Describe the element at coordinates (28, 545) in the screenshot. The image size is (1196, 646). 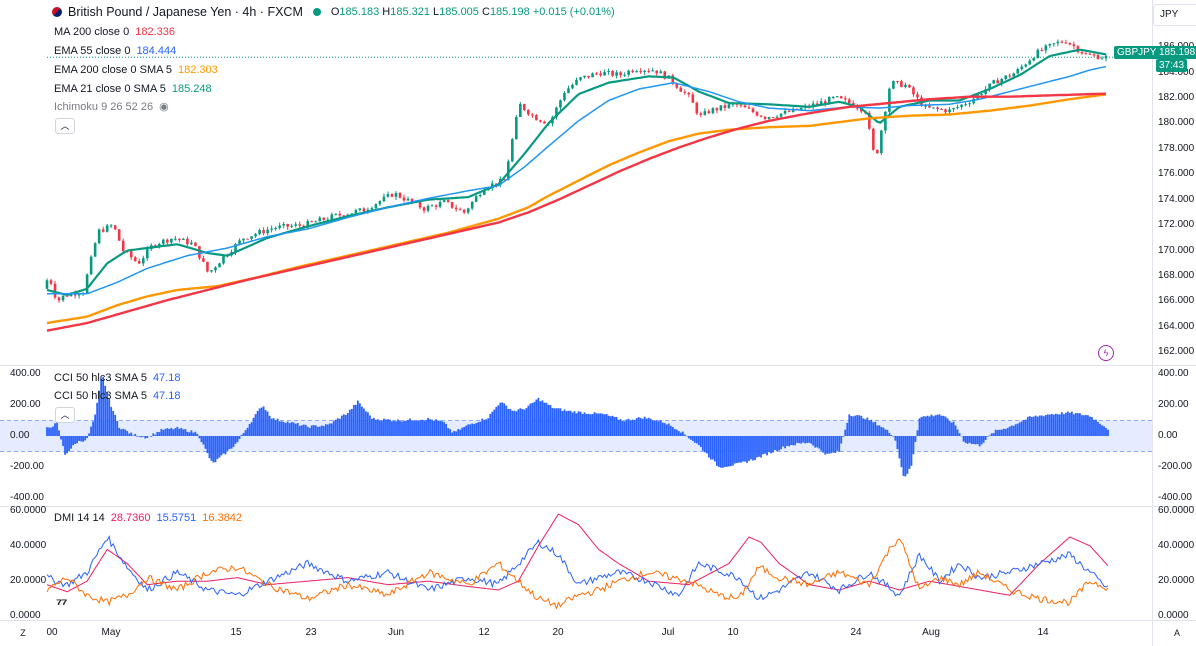
I see `y-tick-label-left: 40.0000` at that location.